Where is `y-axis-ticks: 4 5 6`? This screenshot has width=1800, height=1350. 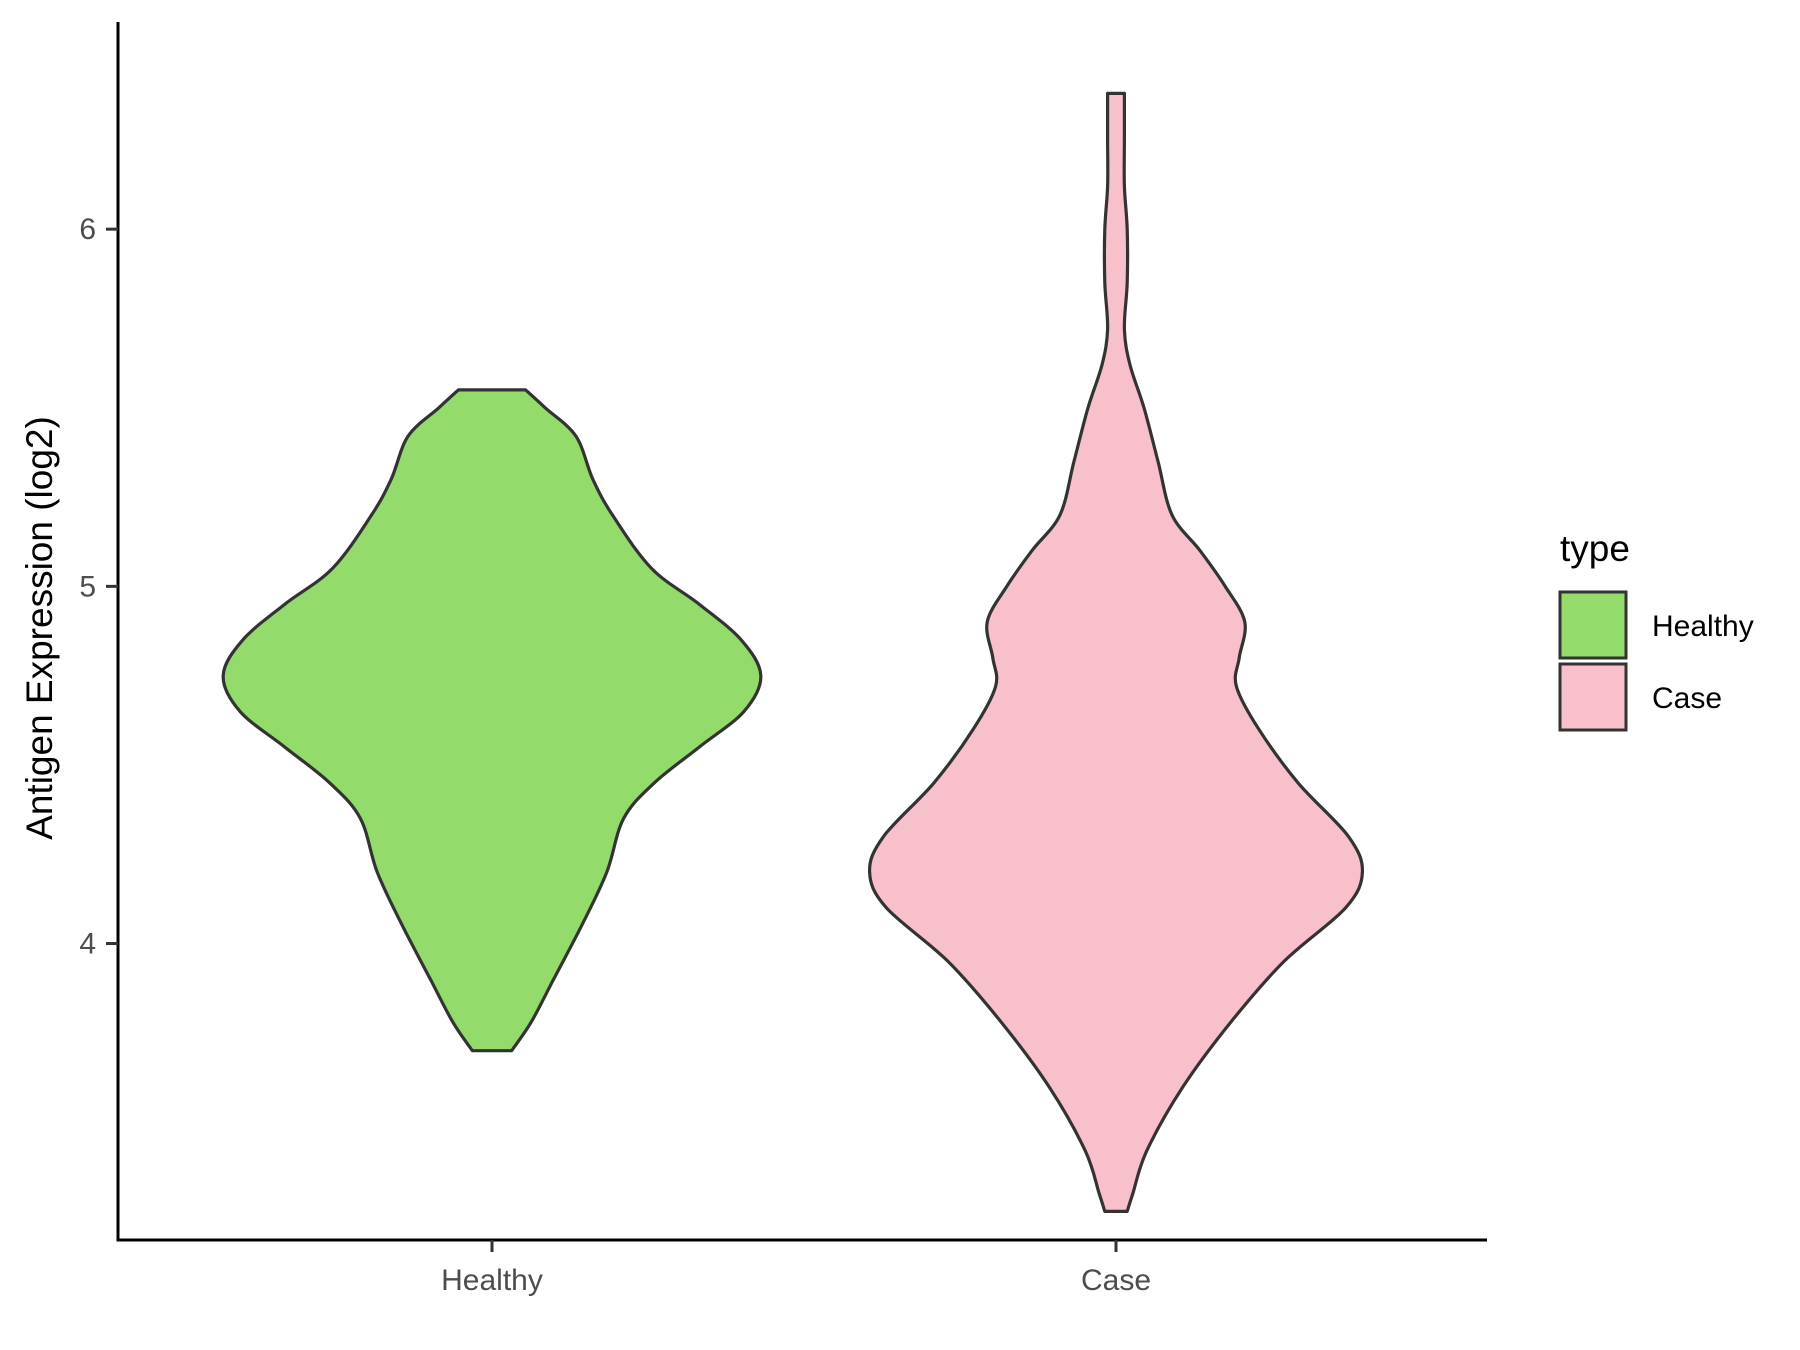 y-axis-ticks: 4 5 6 is located at coordinates (98, 587).